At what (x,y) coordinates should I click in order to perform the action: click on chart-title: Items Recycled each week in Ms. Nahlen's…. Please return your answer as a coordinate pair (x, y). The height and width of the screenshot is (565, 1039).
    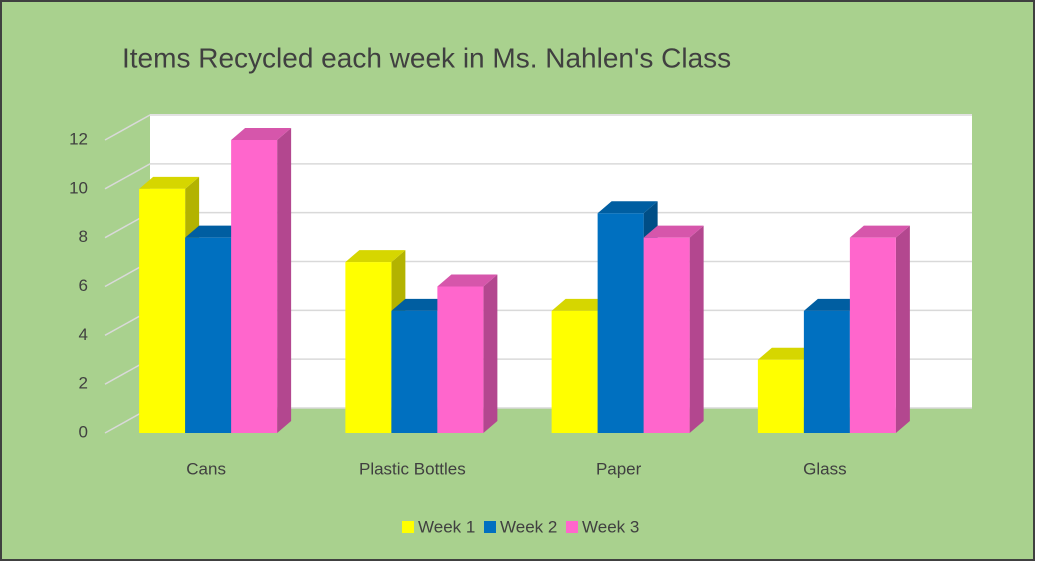
    Looking at the image, I should click on (426, 57).